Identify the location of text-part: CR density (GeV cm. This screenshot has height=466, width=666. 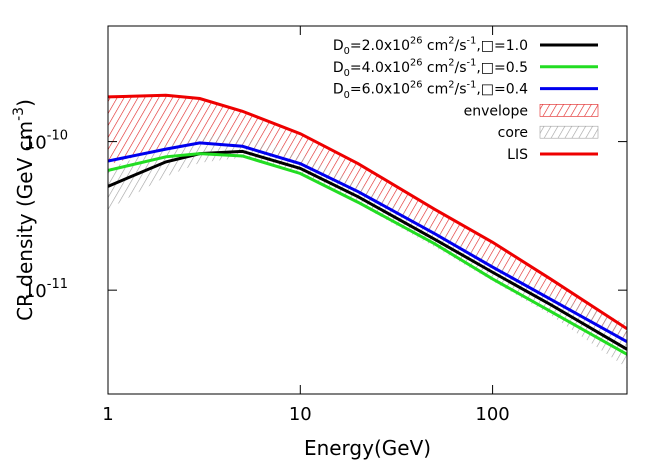
(25, 221).